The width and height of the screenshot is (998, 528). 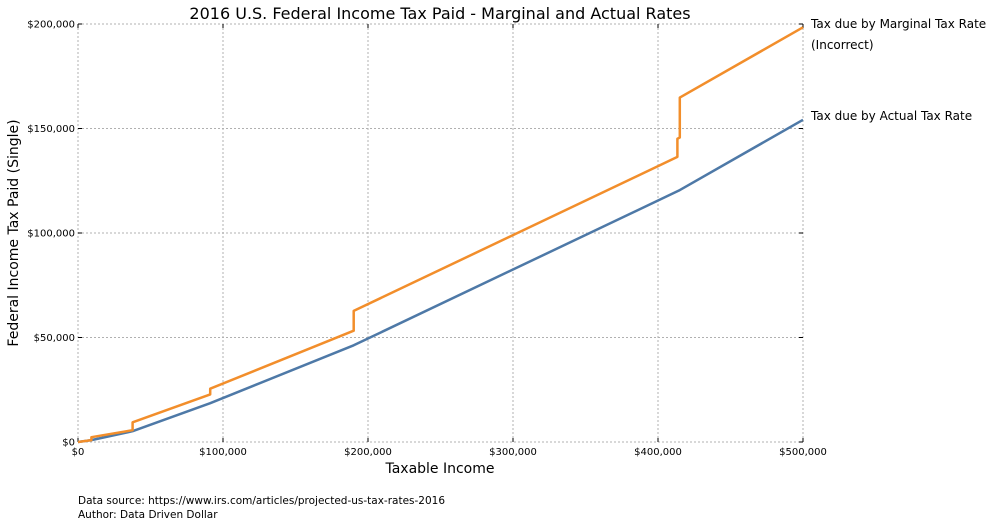 What do you see at coordinates (51, 234) in the screenshot?
I see `y-tick-label: $100,000` at bounding box center [51, 234].